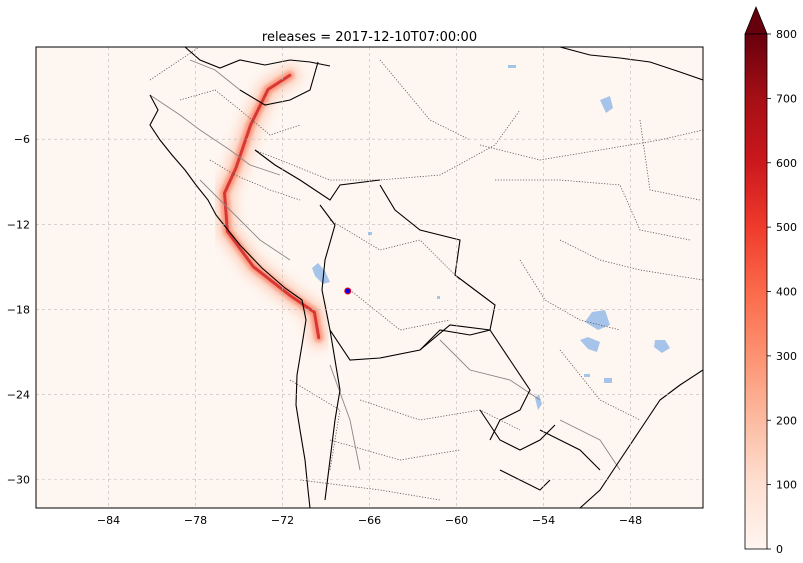  Describe the element at coordinates (282, 520) in the screenshot. I see `lon-tick-label: −72` at that location.